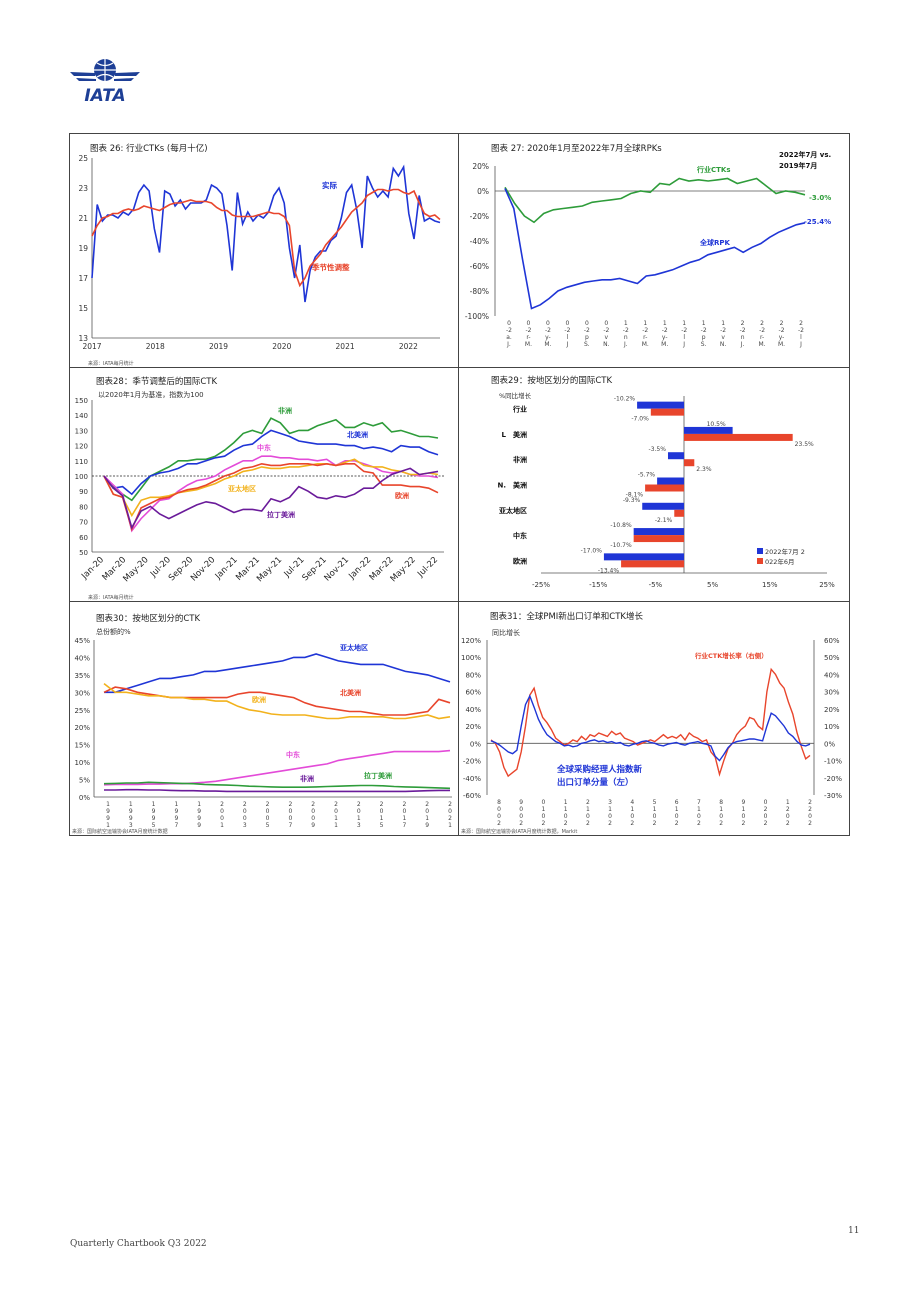 The image size is (920, 1302). I want to click on c27-x-tick-label: r-, so click(528, 337).